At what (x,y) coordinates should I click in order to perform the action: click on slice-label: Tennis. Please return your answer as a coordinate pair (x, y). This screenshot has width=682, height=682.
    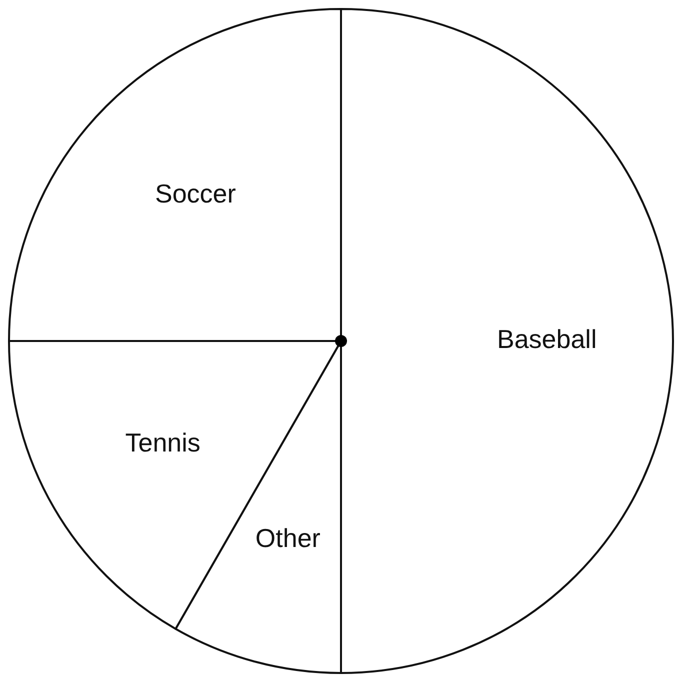
    Looking at the image, I should click on (162, 442).